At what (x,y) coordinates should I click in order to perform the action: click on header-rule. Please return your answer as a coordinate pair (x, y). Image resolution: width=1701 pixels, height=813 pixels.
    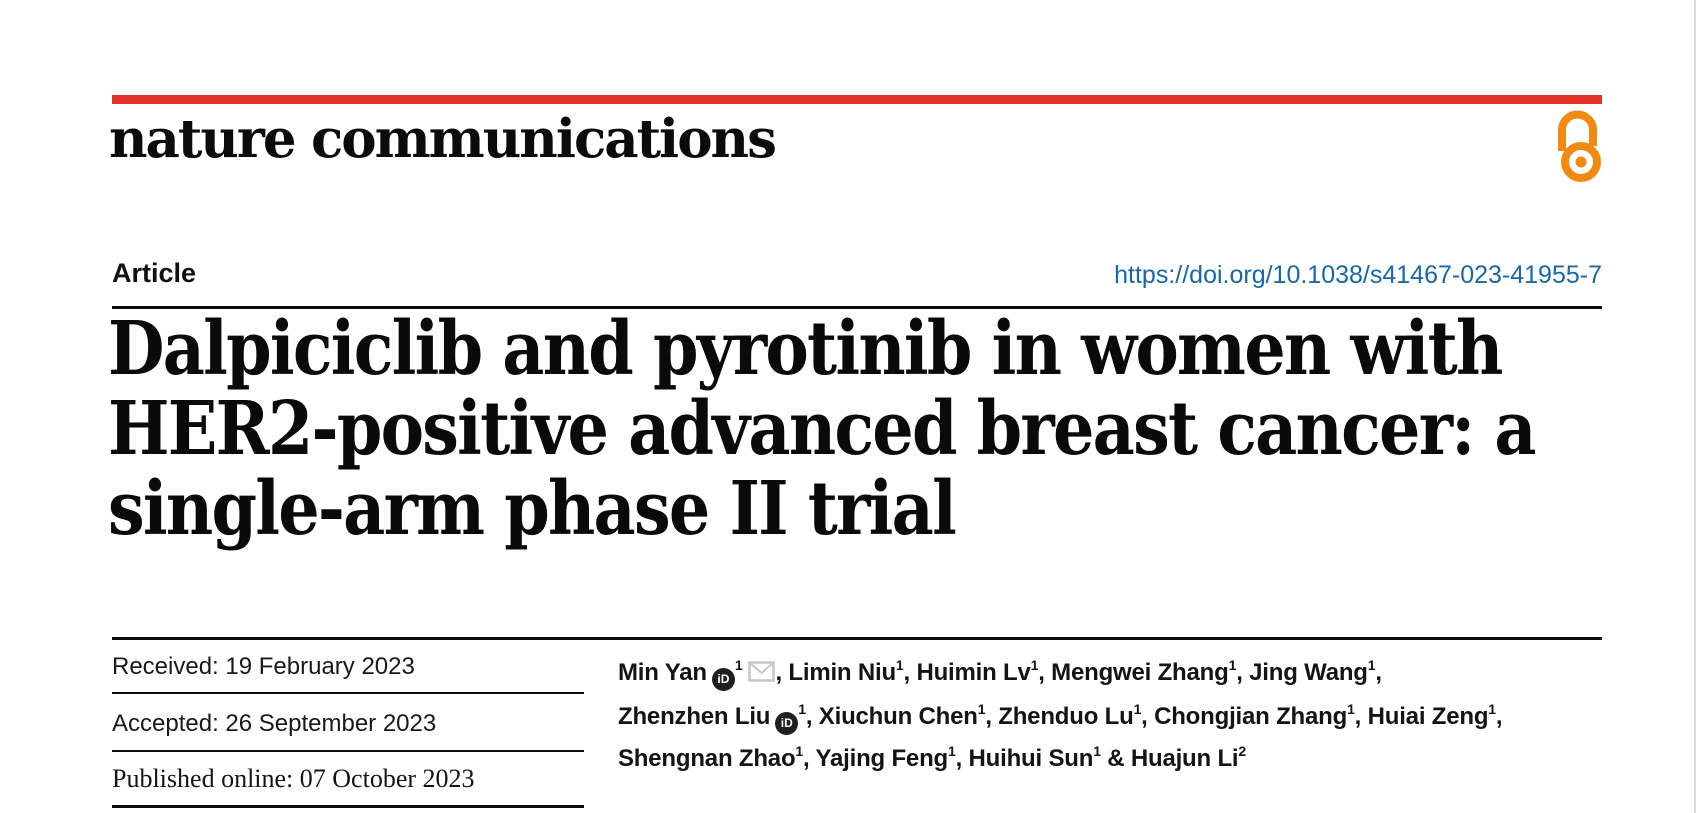
    Looking at the image, I should click on (857, 307).